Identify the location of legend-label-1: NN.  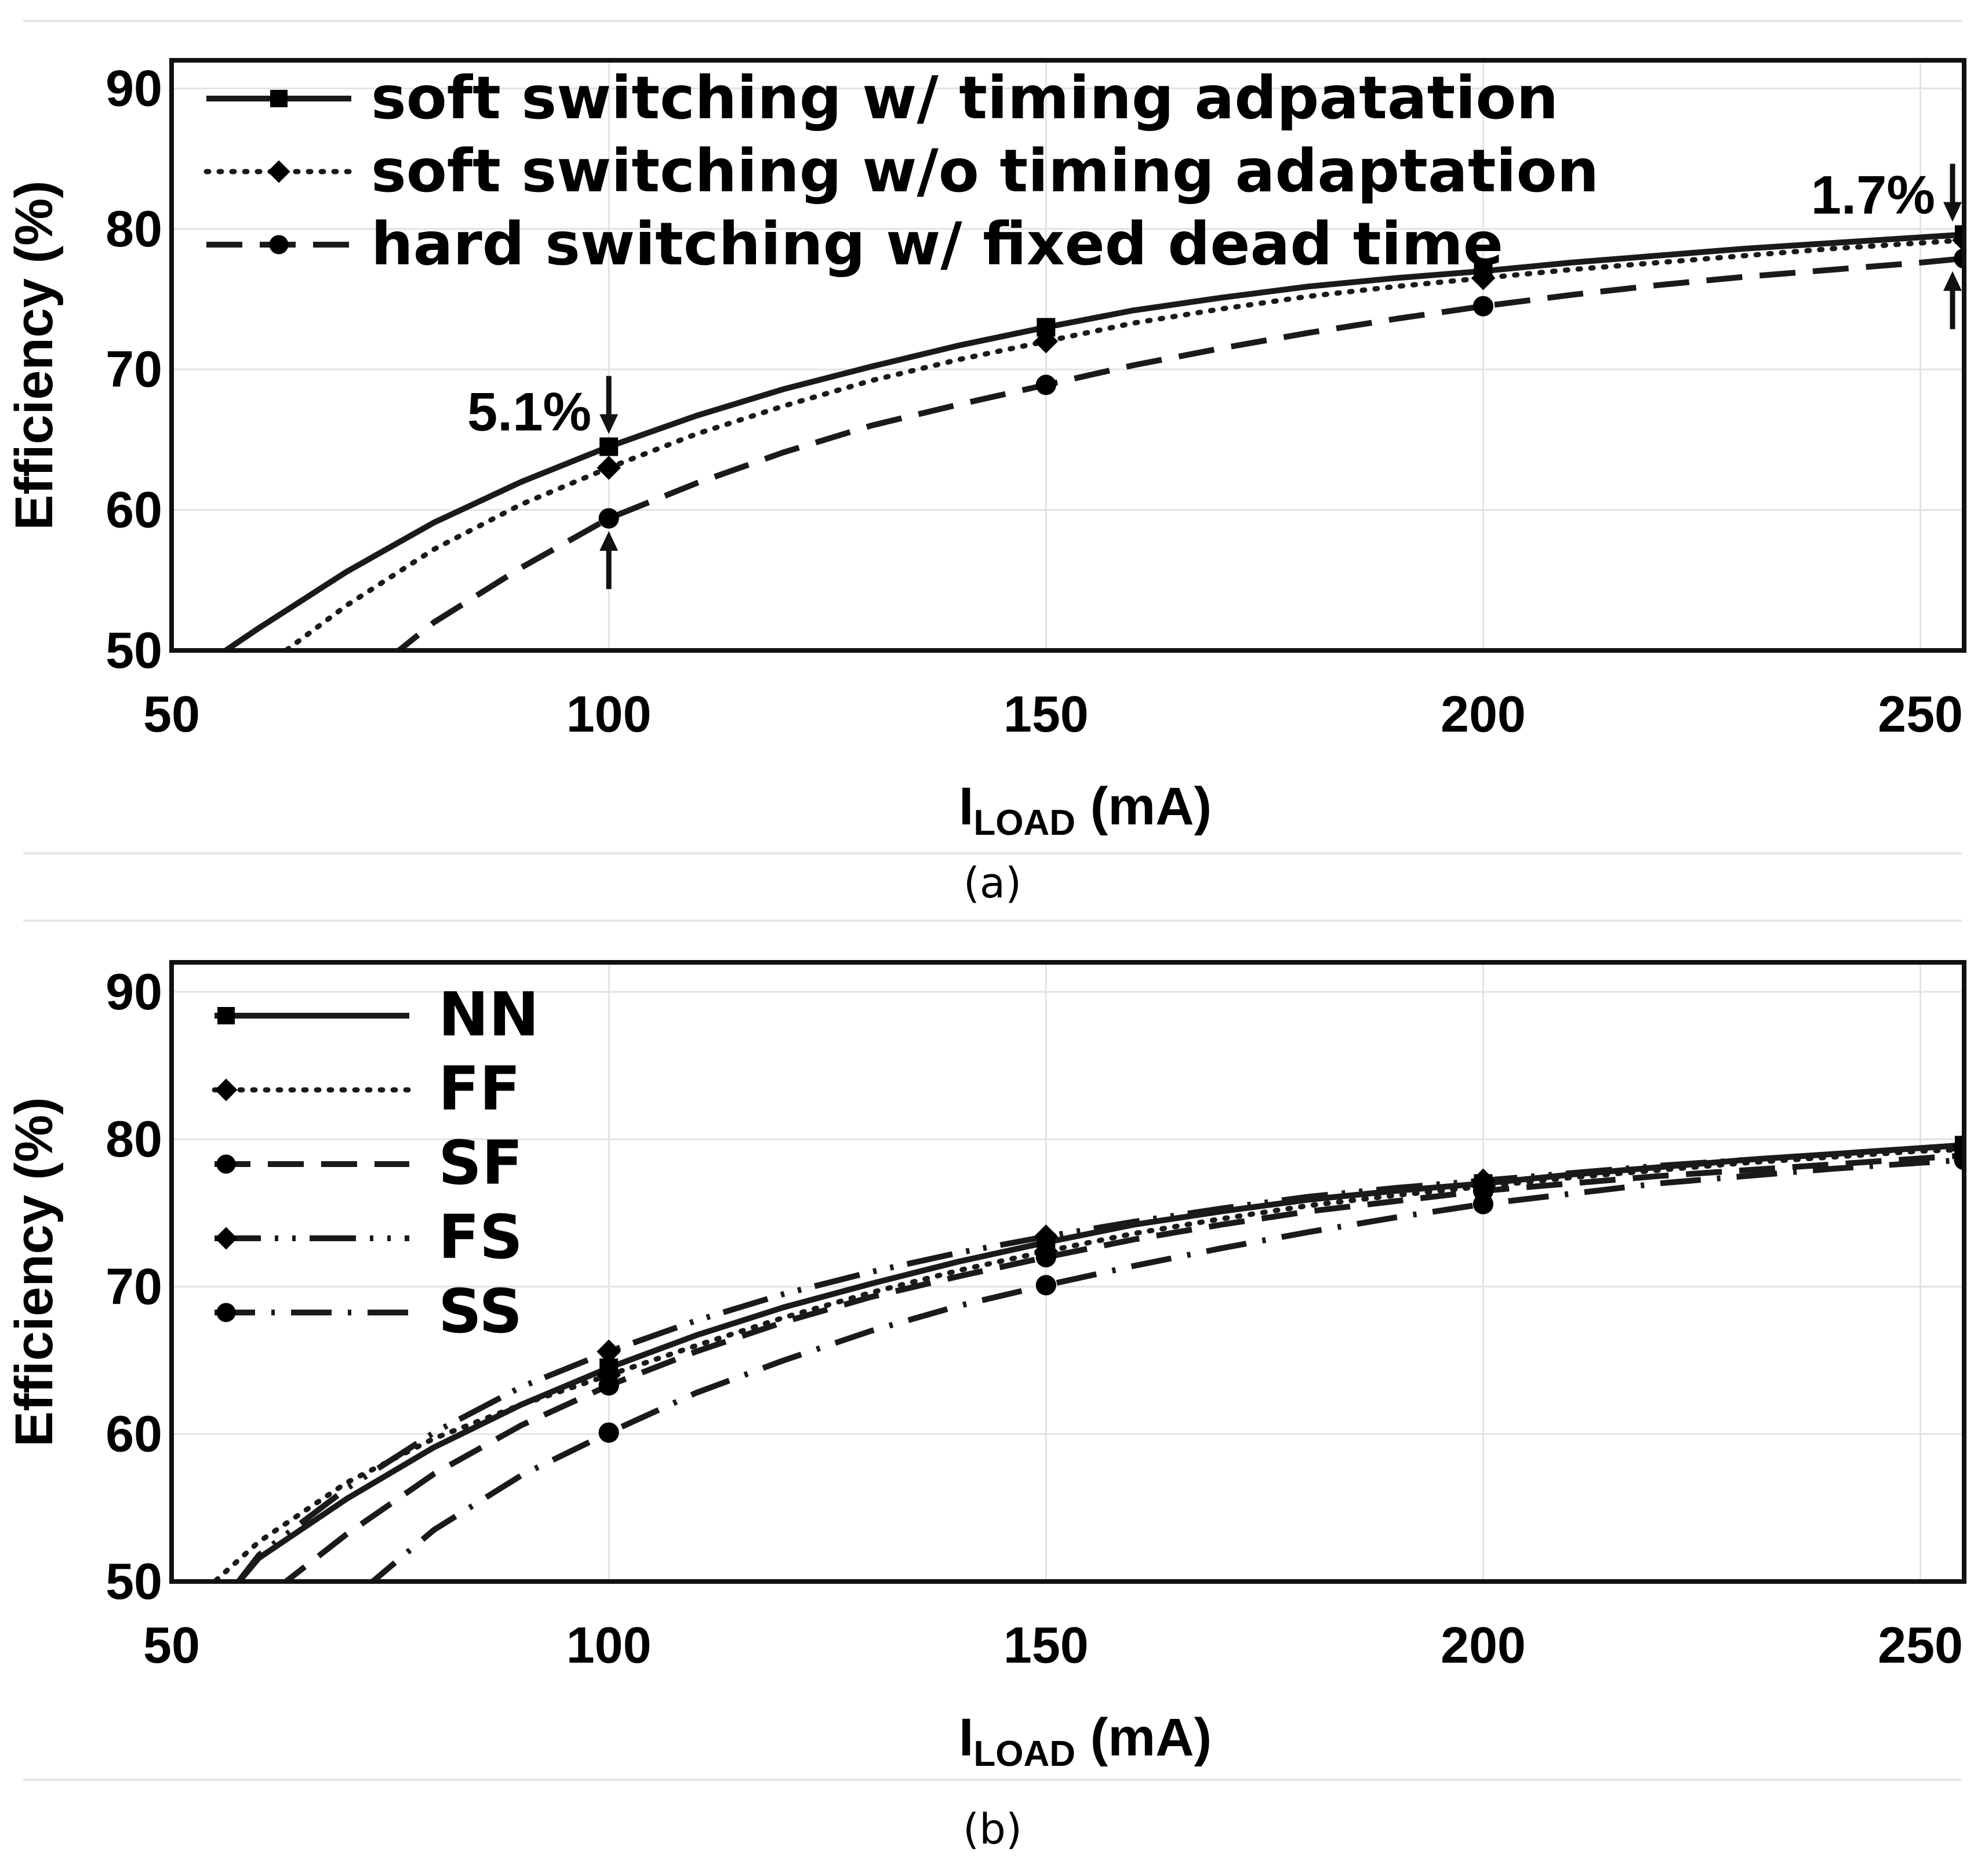
(489, 1014).